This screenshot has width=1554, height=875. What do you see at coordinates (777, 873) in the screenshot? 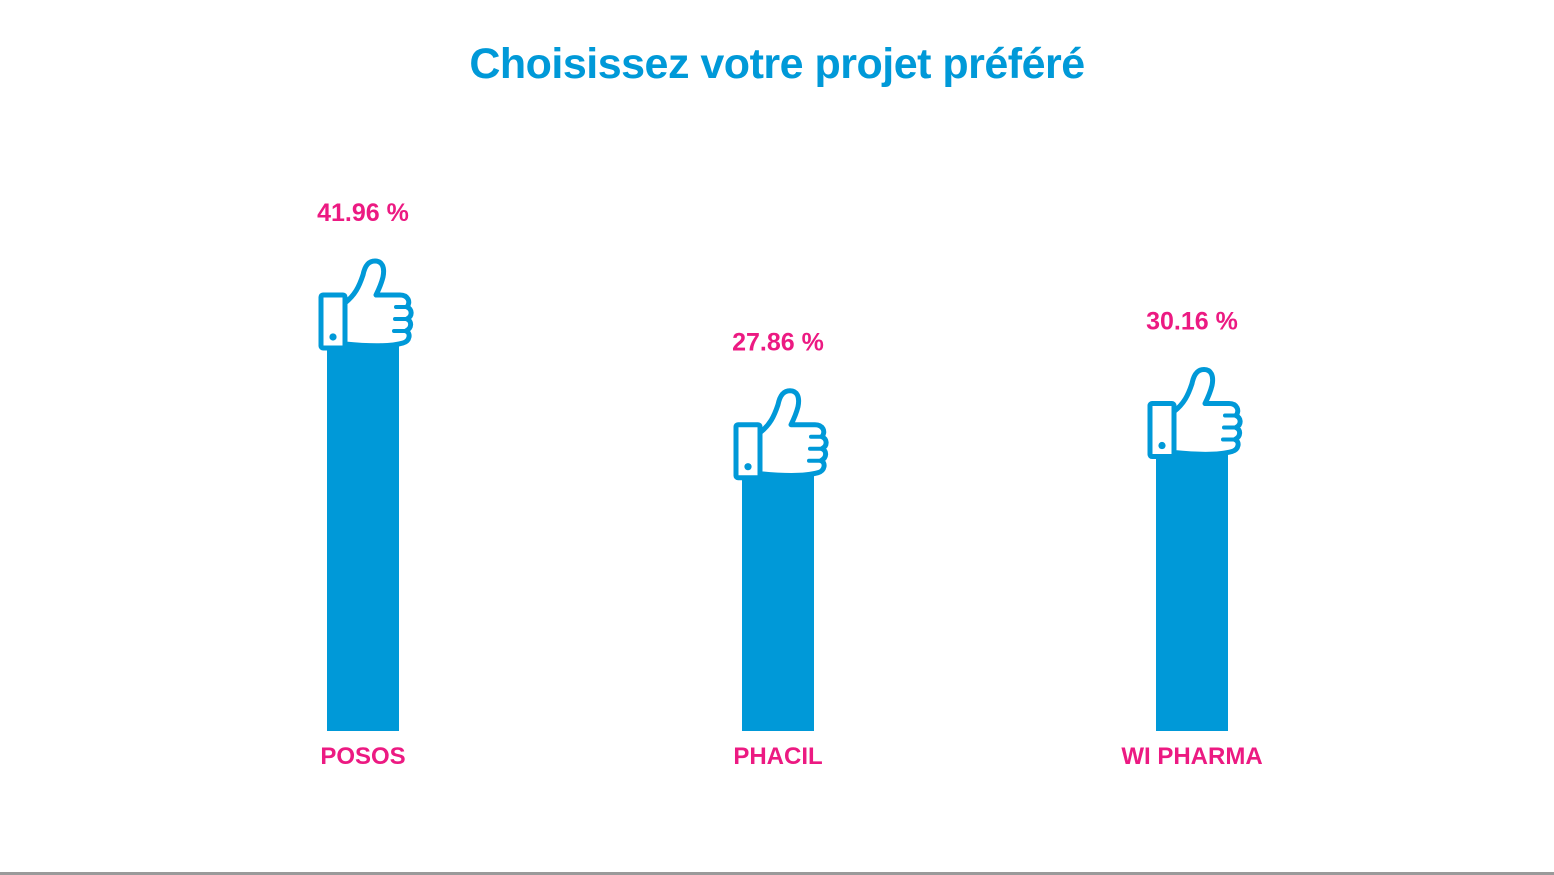
I see `bottom-rule` at bounding box center [777, 873].